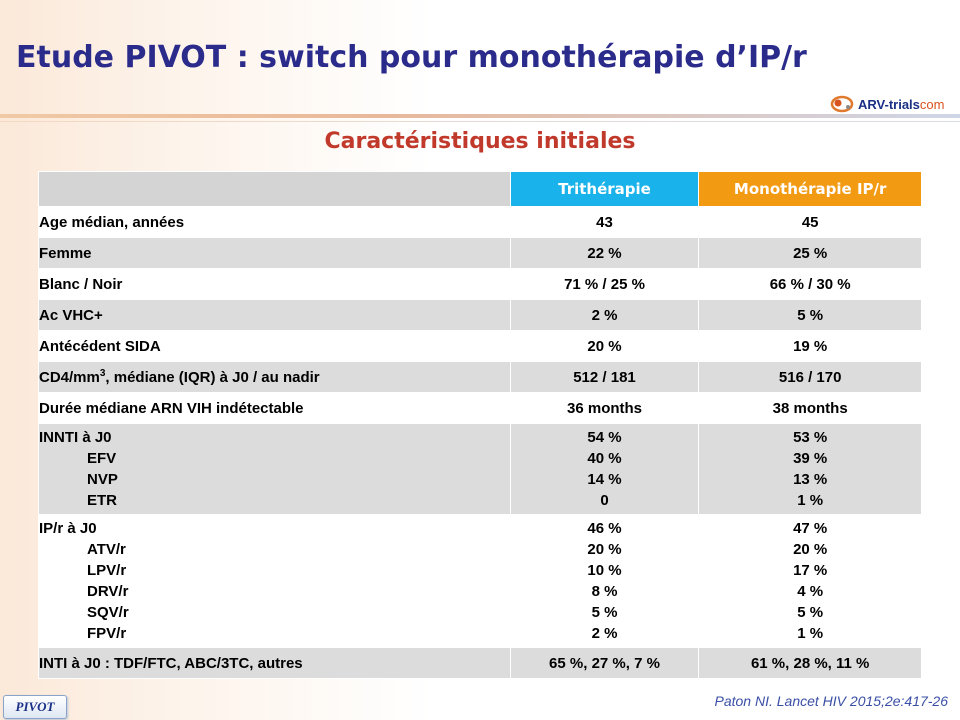 This screenshot has height=720, width=960. Describe the element at coordinates (107, 633) in the screenshot. I see `row-sublabel: FPV/r` at that location.